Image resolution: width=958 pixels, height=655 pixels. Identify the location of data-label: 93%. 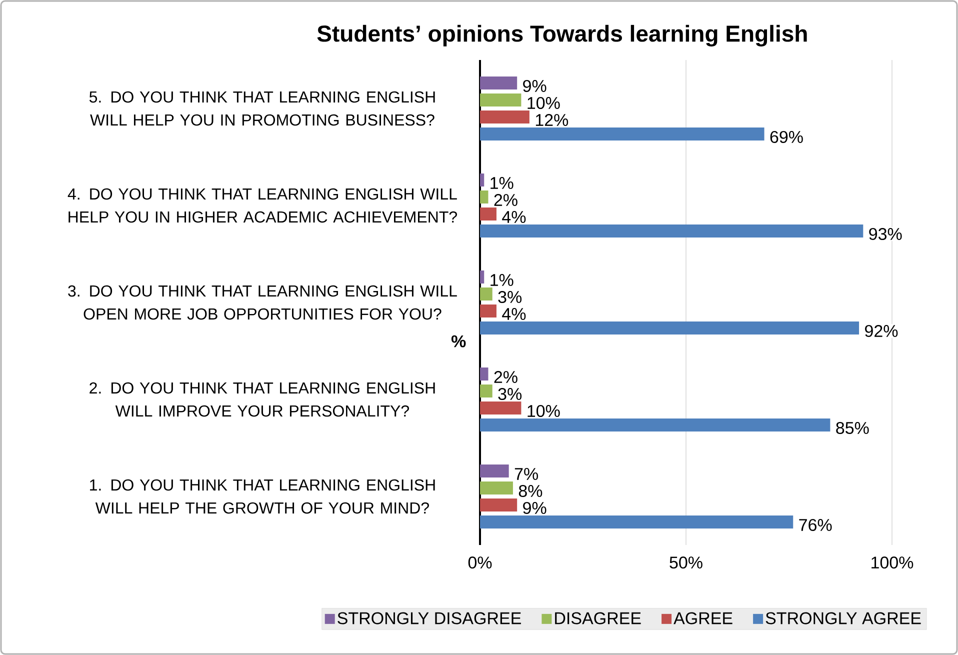
(885, 234).